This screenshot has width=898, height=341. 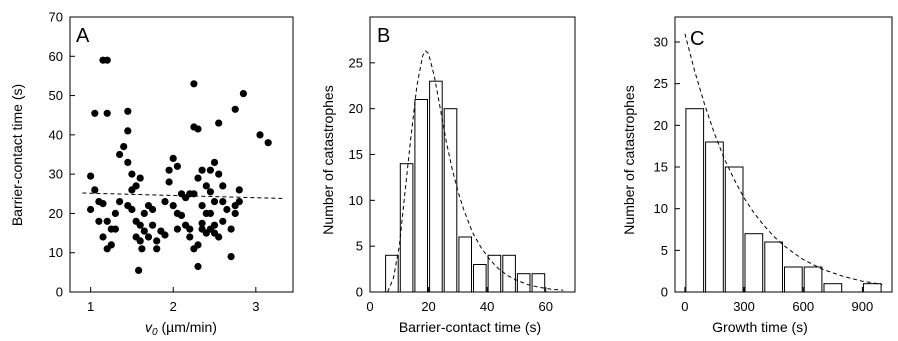 What do you see at coordinates (359, 246) in the screenshot?
I see `panel-b-y-tick-label: 5` at bounding box center [359, 246].